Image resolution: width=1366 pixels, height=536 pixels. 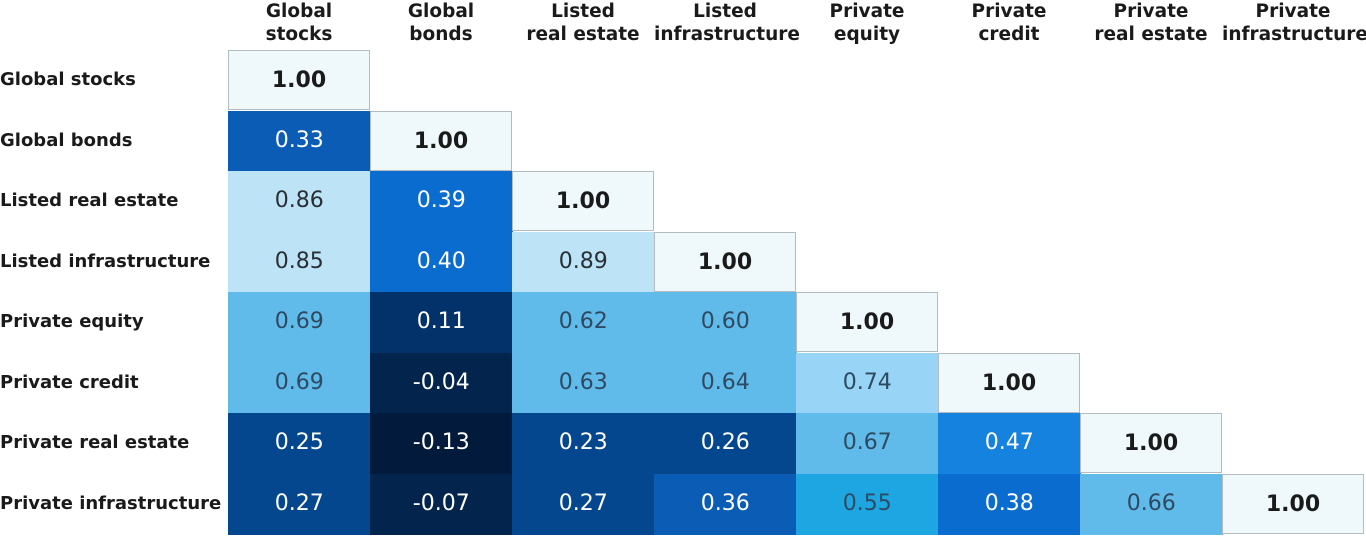 I want to click on column-header: Global bonds, so click(x=441, y=23).